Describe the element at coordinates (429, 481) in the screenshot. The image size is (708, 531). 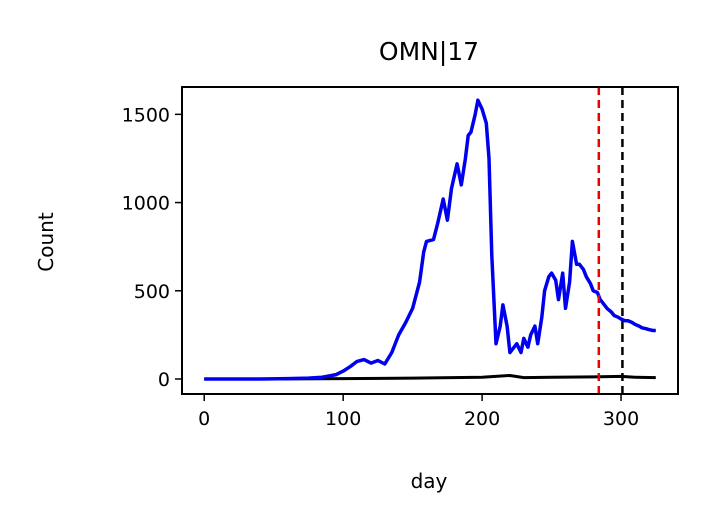
I see `x-axis-label: day` at that location.